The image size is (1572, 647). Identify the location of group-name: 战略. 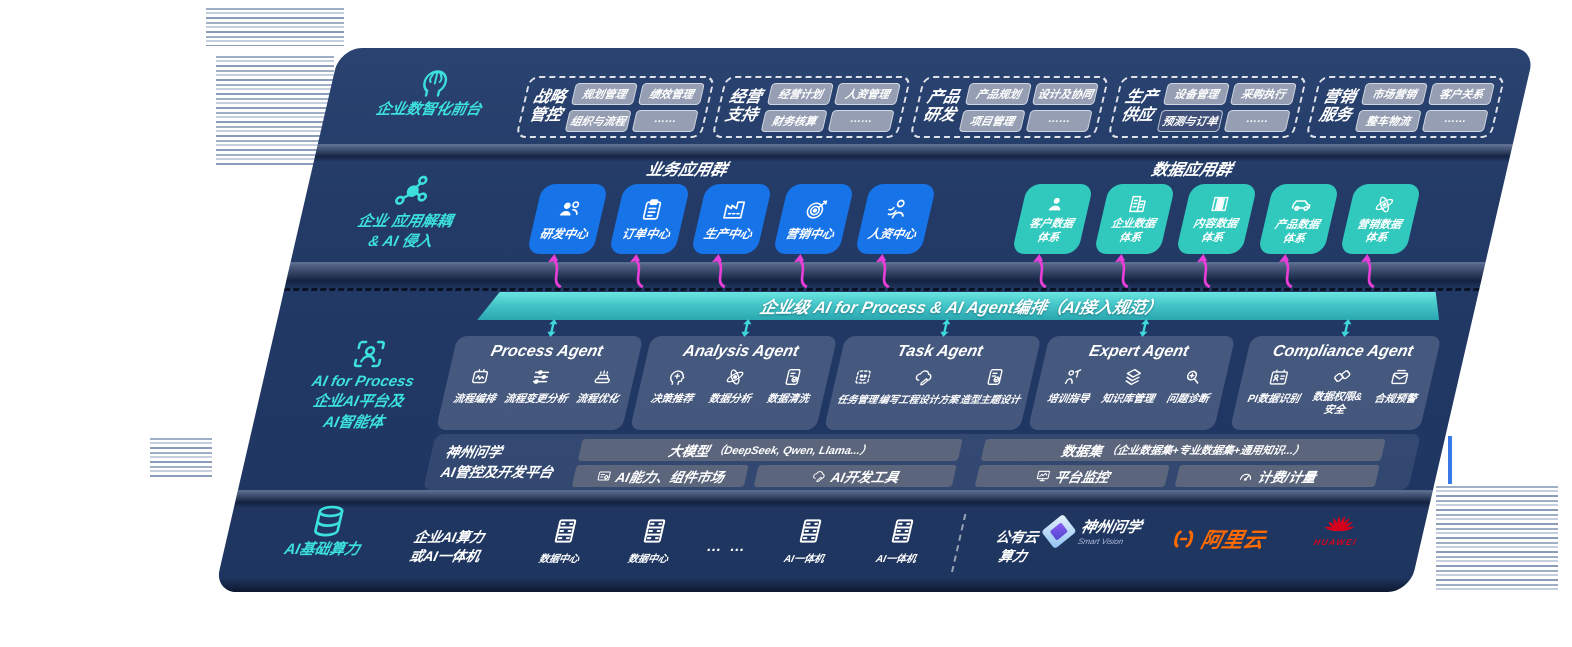
(549, 98).